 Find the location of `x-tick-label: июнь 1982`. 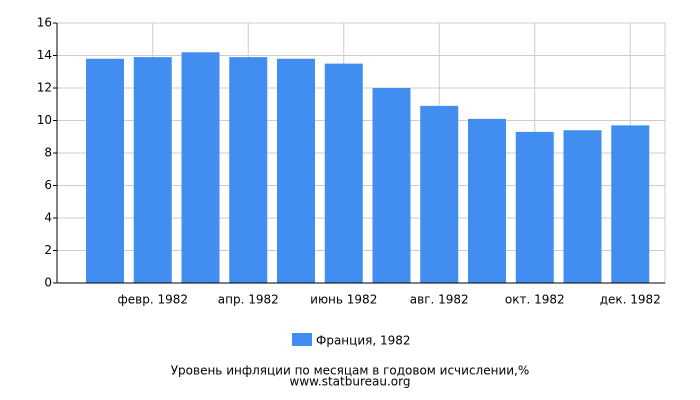

x-tick-label: июнь 1982 is located at coordinates (343, 300).